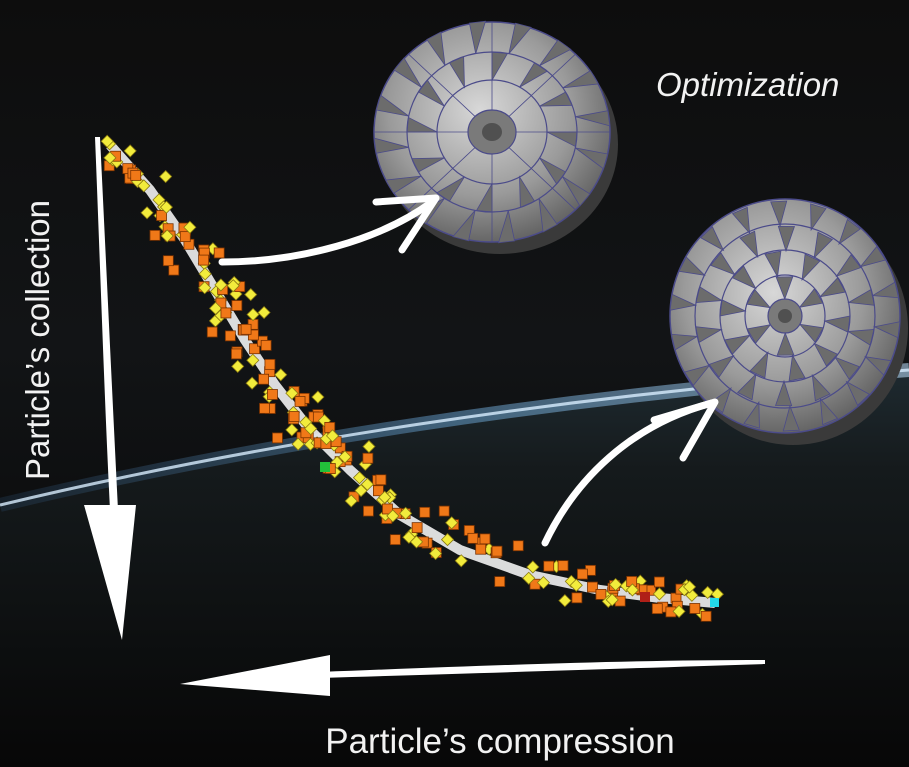 The width and height of the screenshot is (909, 767). What do you see at coordinates (630, 472) in the screenshot?
I see `pointer-arrow-to-structure-b` at bounding box center [630, 472].